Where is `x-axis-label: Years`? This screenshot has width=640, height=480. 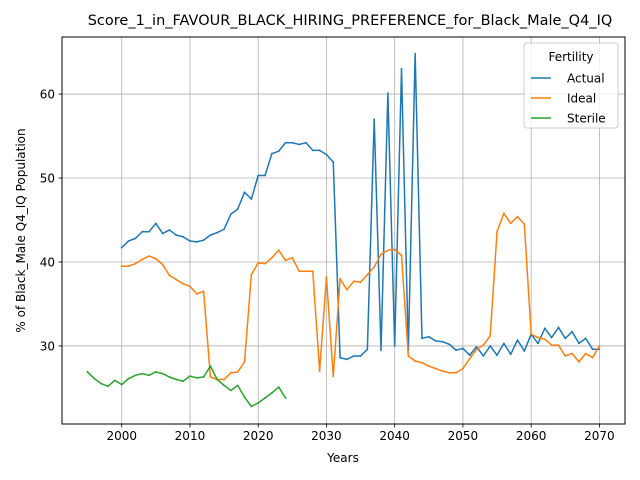 x-axis-label: Years is located at coordinates (342, 458).